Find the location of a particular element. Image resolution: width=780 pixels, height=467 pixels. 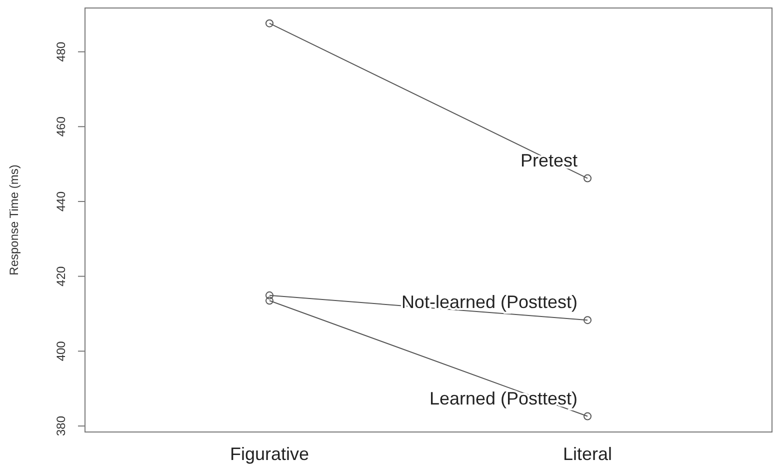

y-tick-label: 380 is located at coordinates (61, 426).